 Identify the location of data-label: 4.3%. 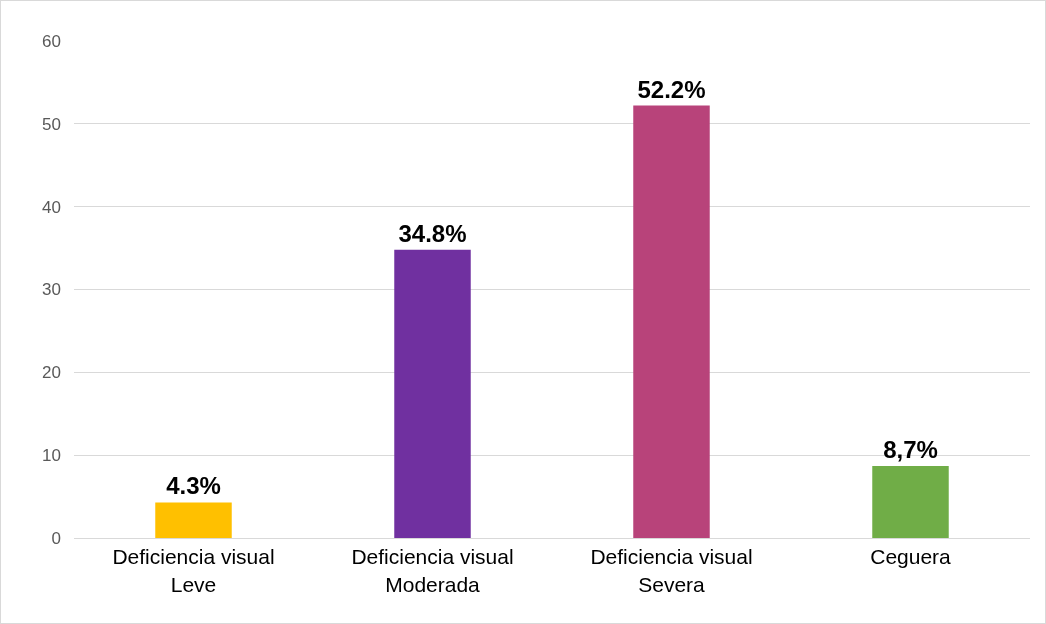
(193, 486).